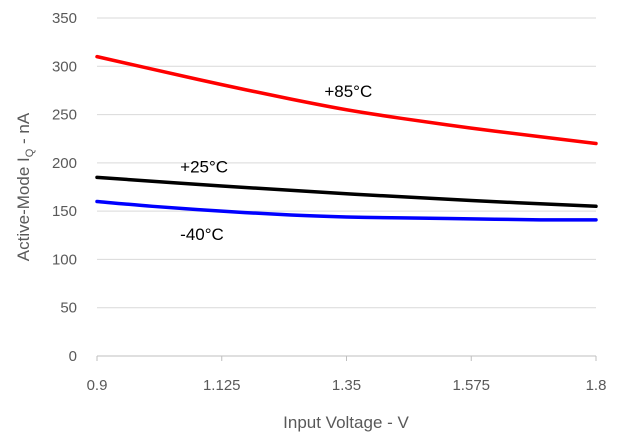 The image size is (624, 437). Describe the element at coordinates (64, 187) in the screenshot. I see `y-tick-labels: 0 50 100 150 200 250 300 350` at that location.